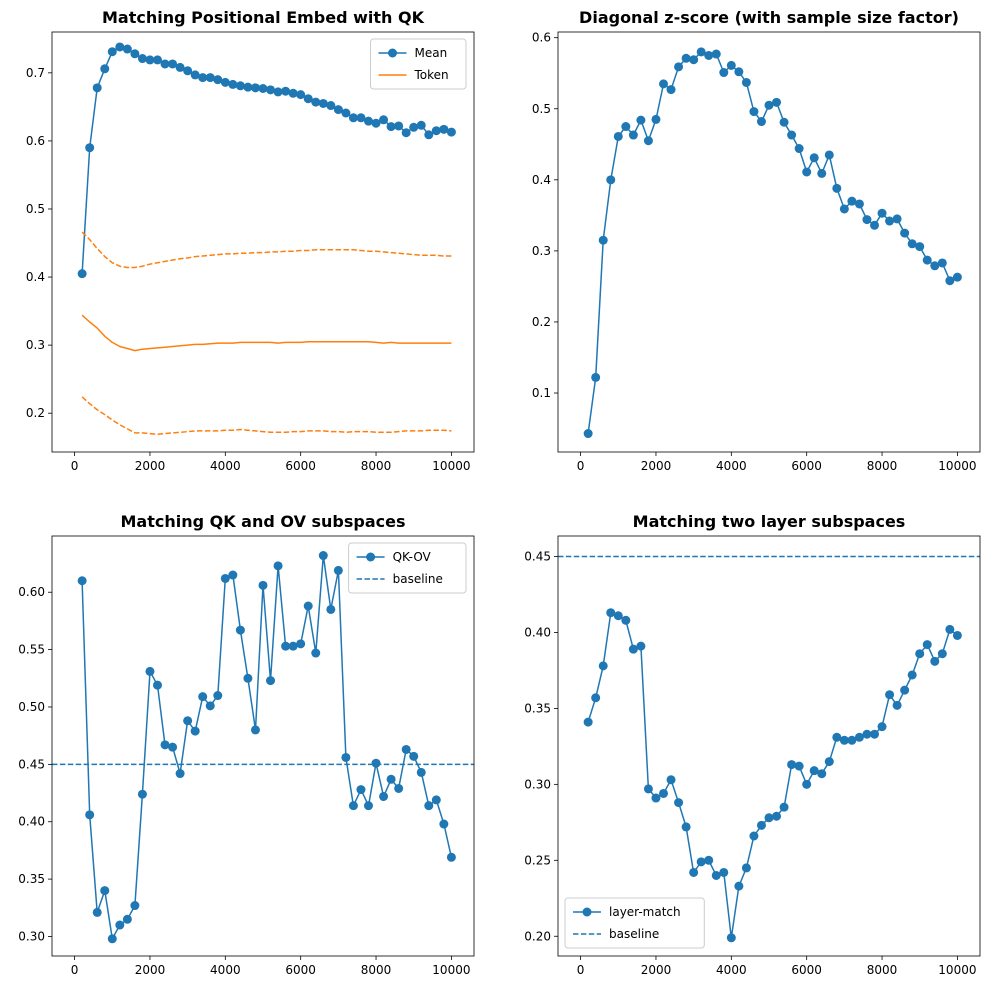 Image resolution: width=993 pixels, height=990 pixels. What do you see at coordinates (392, 53) in the screenshot?
I see `legend-marker` at bounding box center [392, 53].